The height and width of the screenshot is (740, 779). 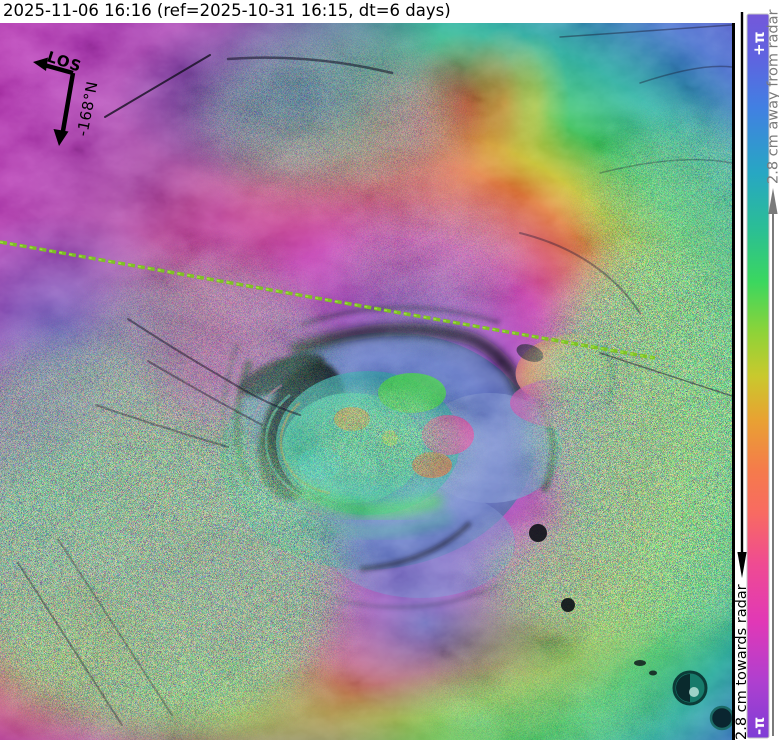 I want to click on colorbar, so click(x=758, y=376).